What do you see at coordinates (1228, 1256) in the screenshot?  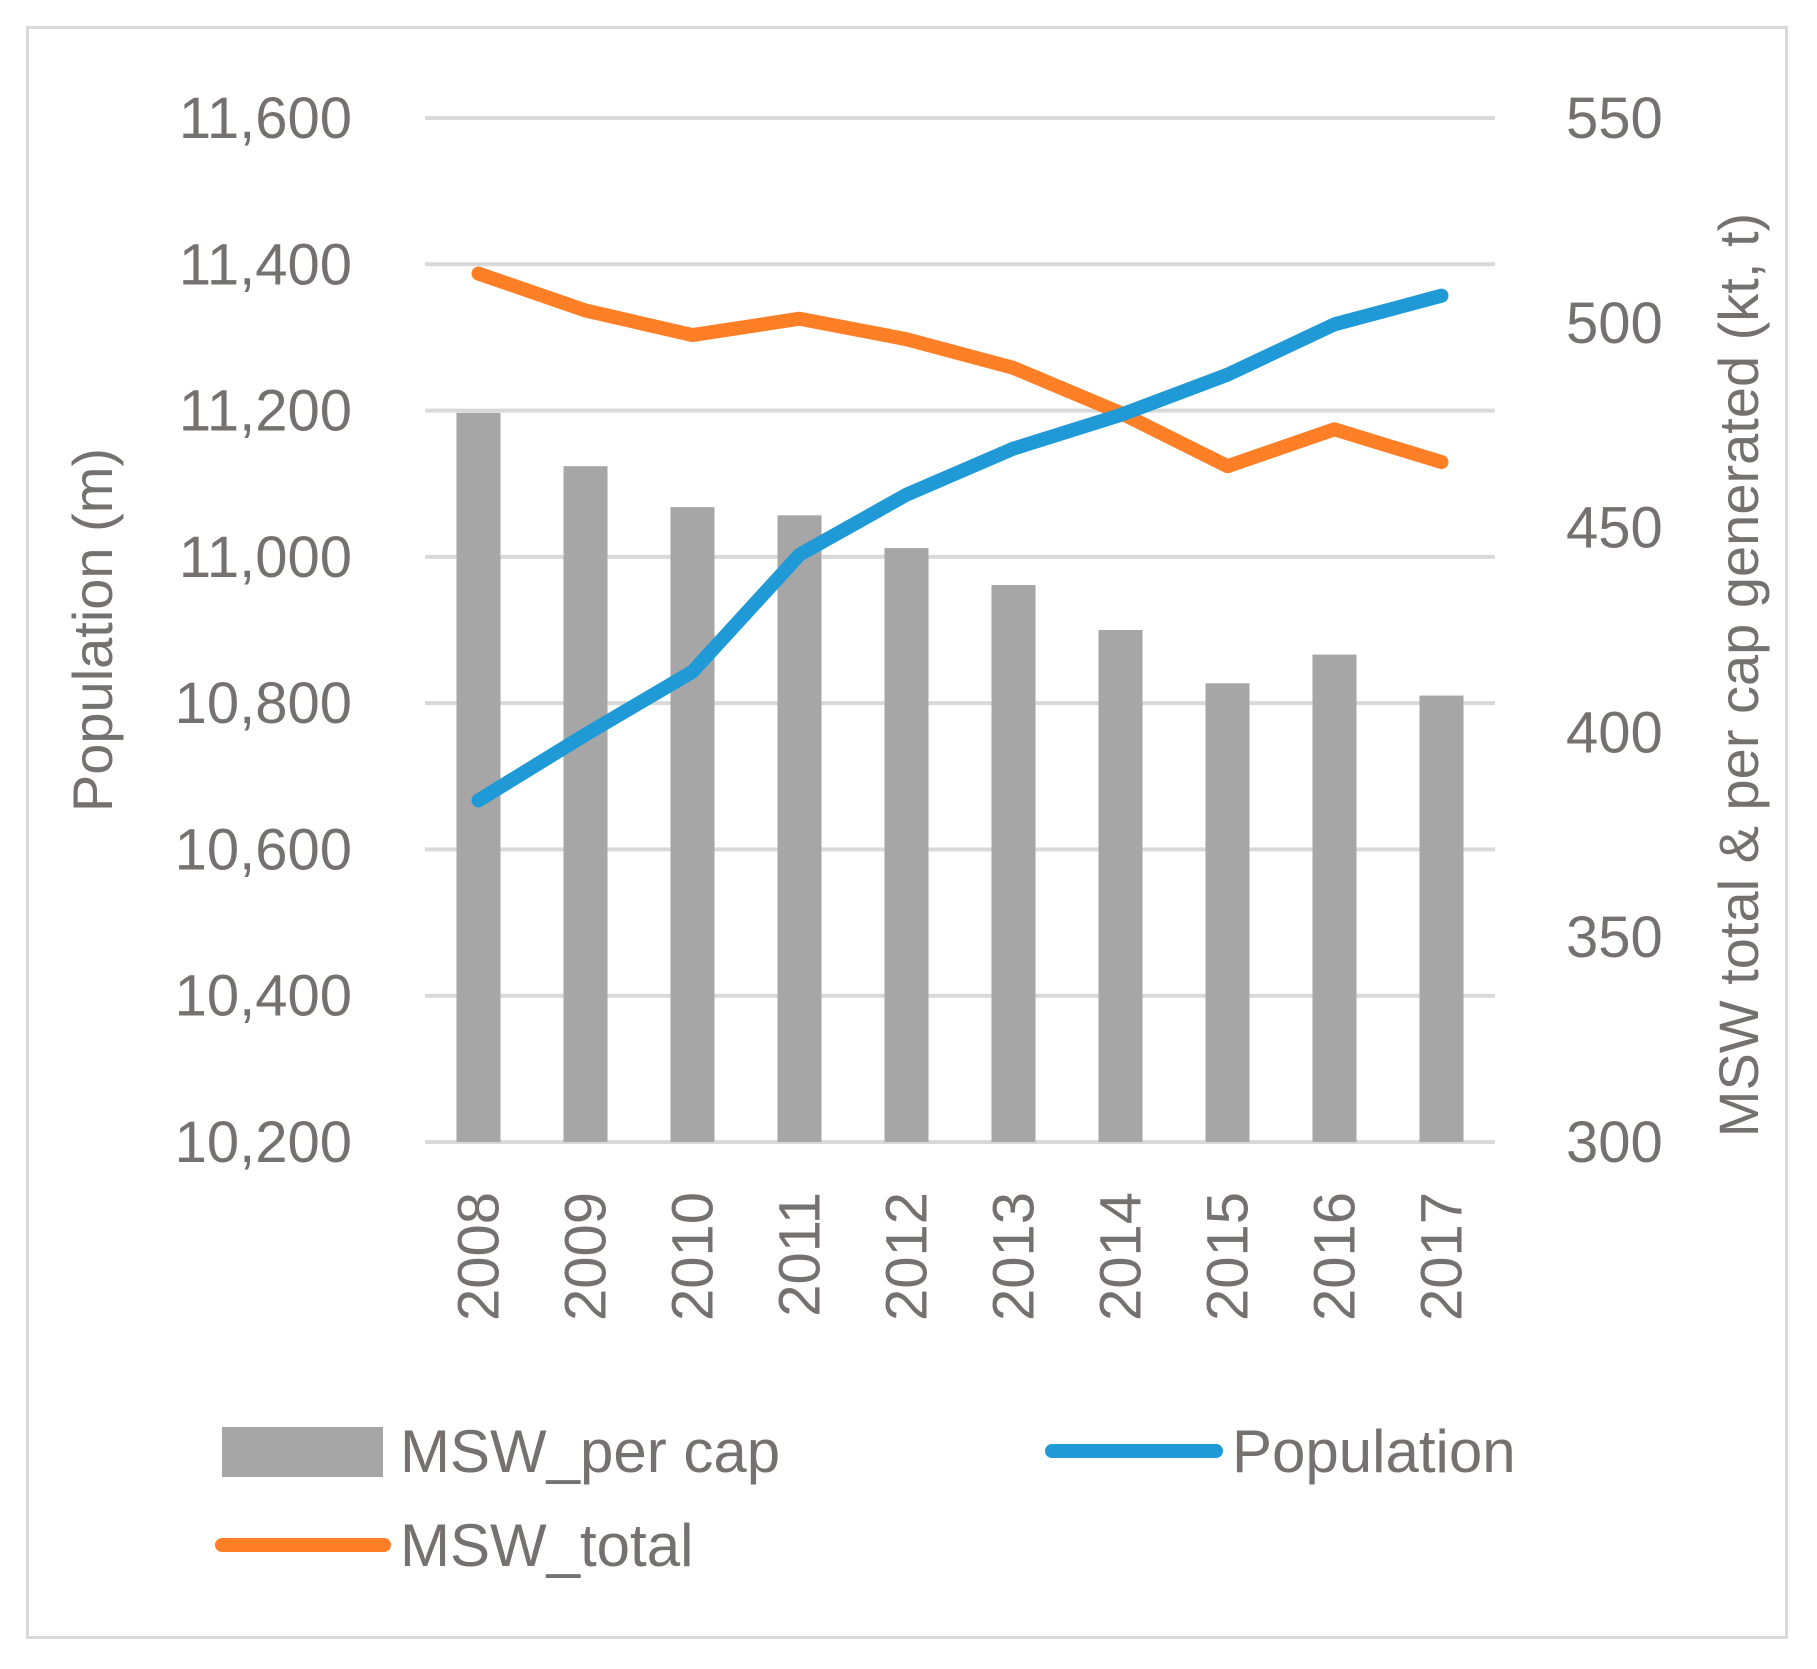 I see `x-tick-label: 2015` at bounding box center [1228, 1256].